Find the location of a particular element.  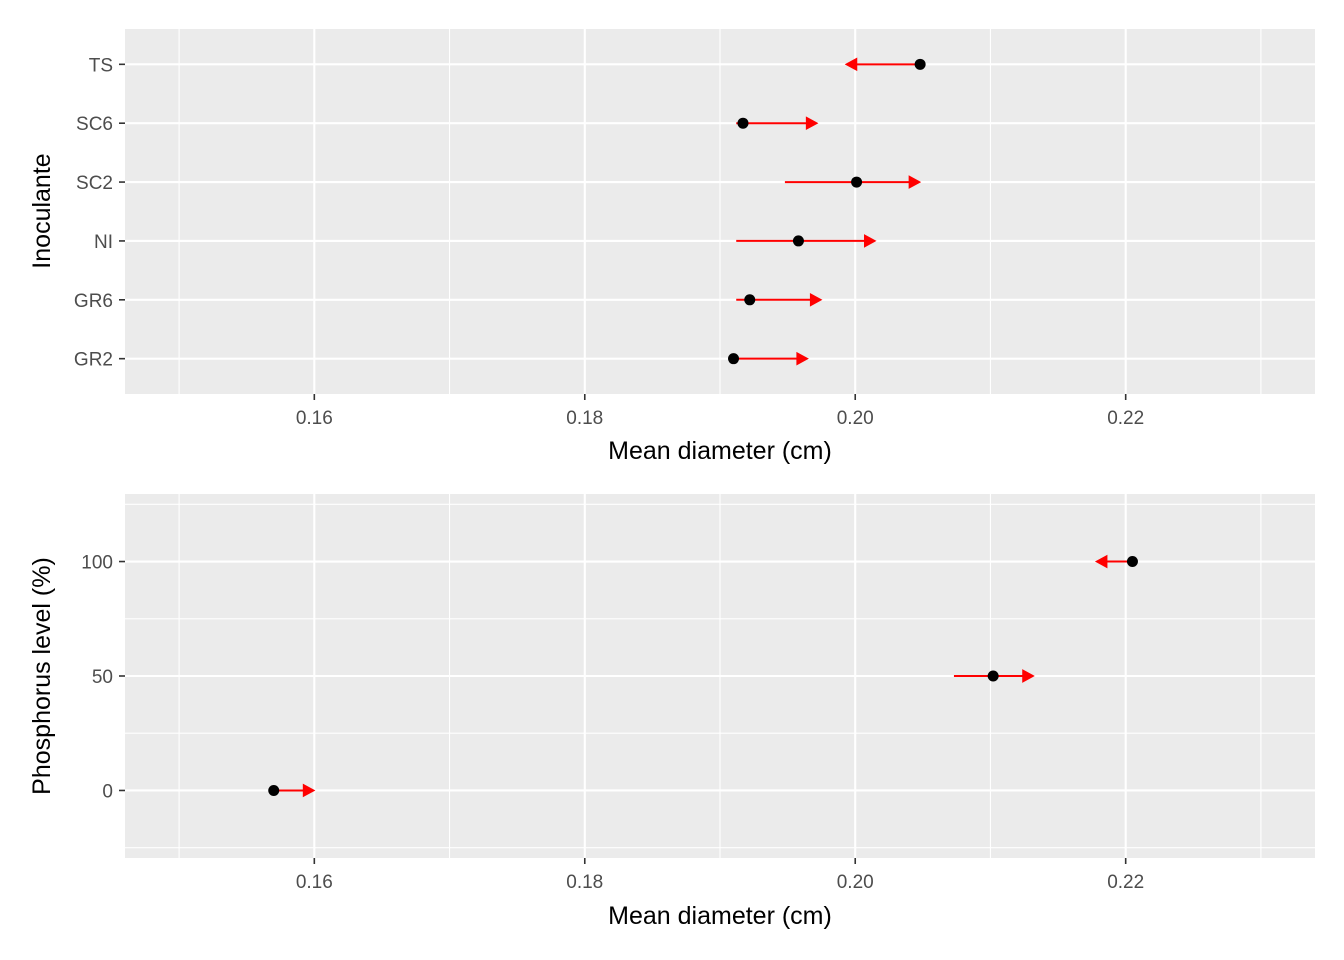

y-tick-label: SC2 is located at coordinates (94, 183).